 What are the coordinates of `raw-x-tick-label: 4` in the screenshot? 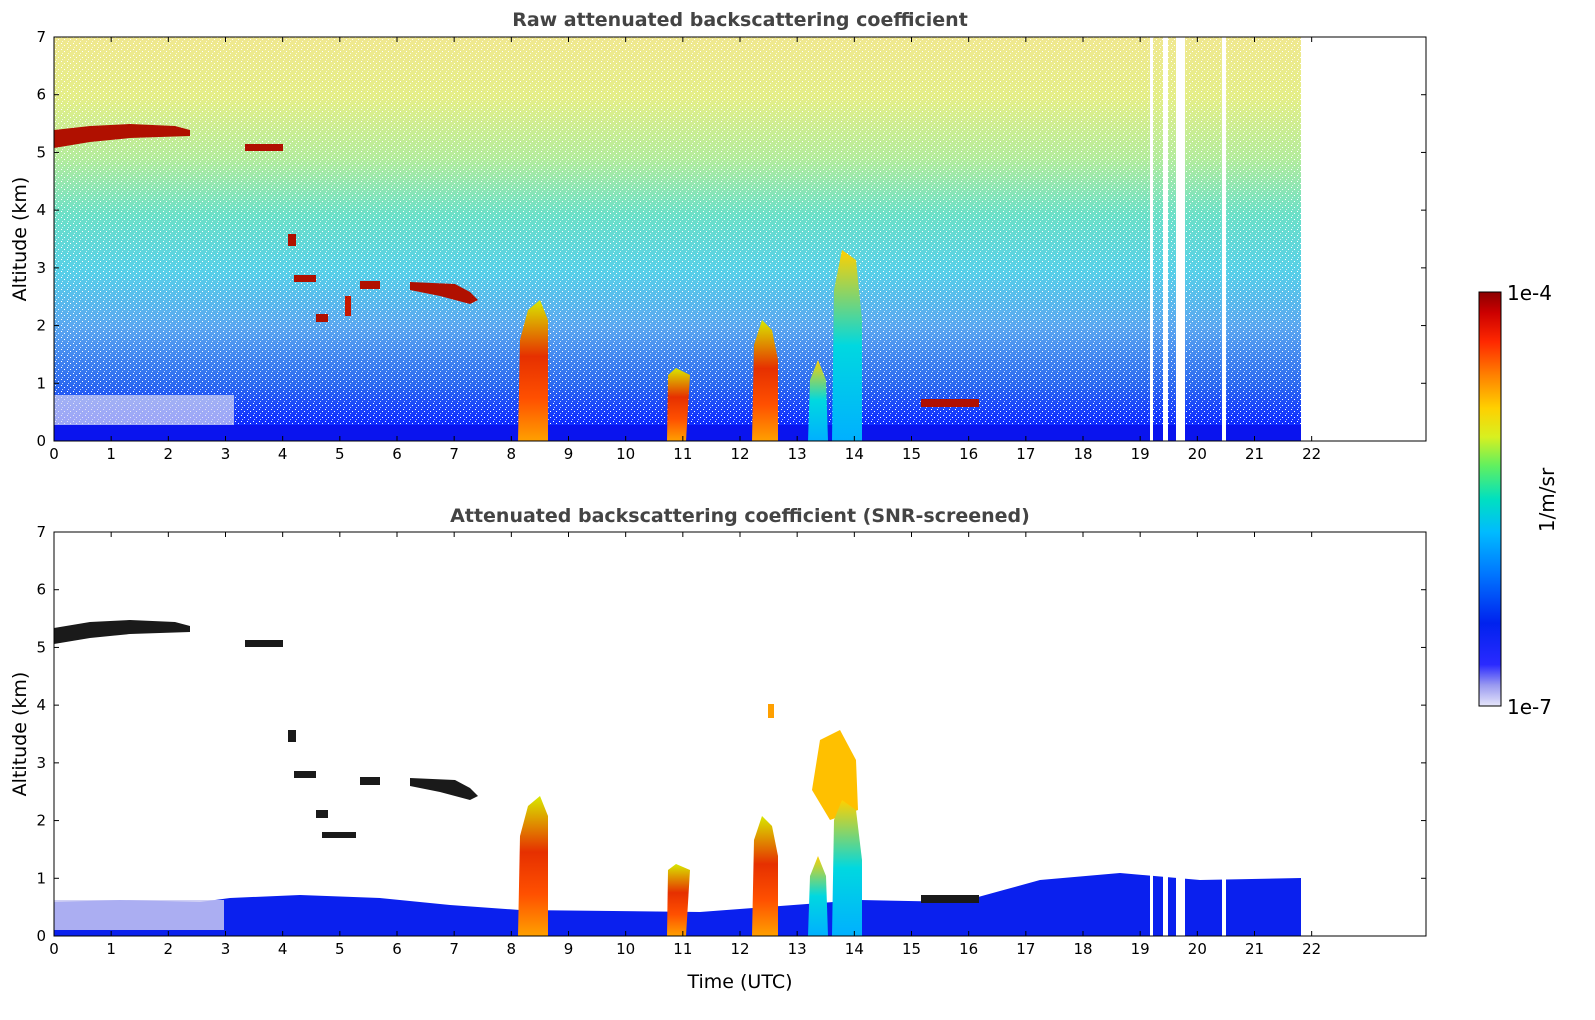 It's located at (283, 454).